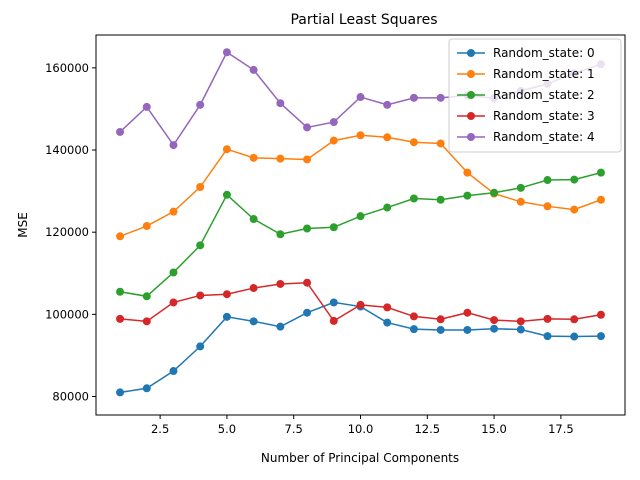 This screenshot has height=480, width=640. I want to click on legend-item: Random_state: 0, so click(526, 53).